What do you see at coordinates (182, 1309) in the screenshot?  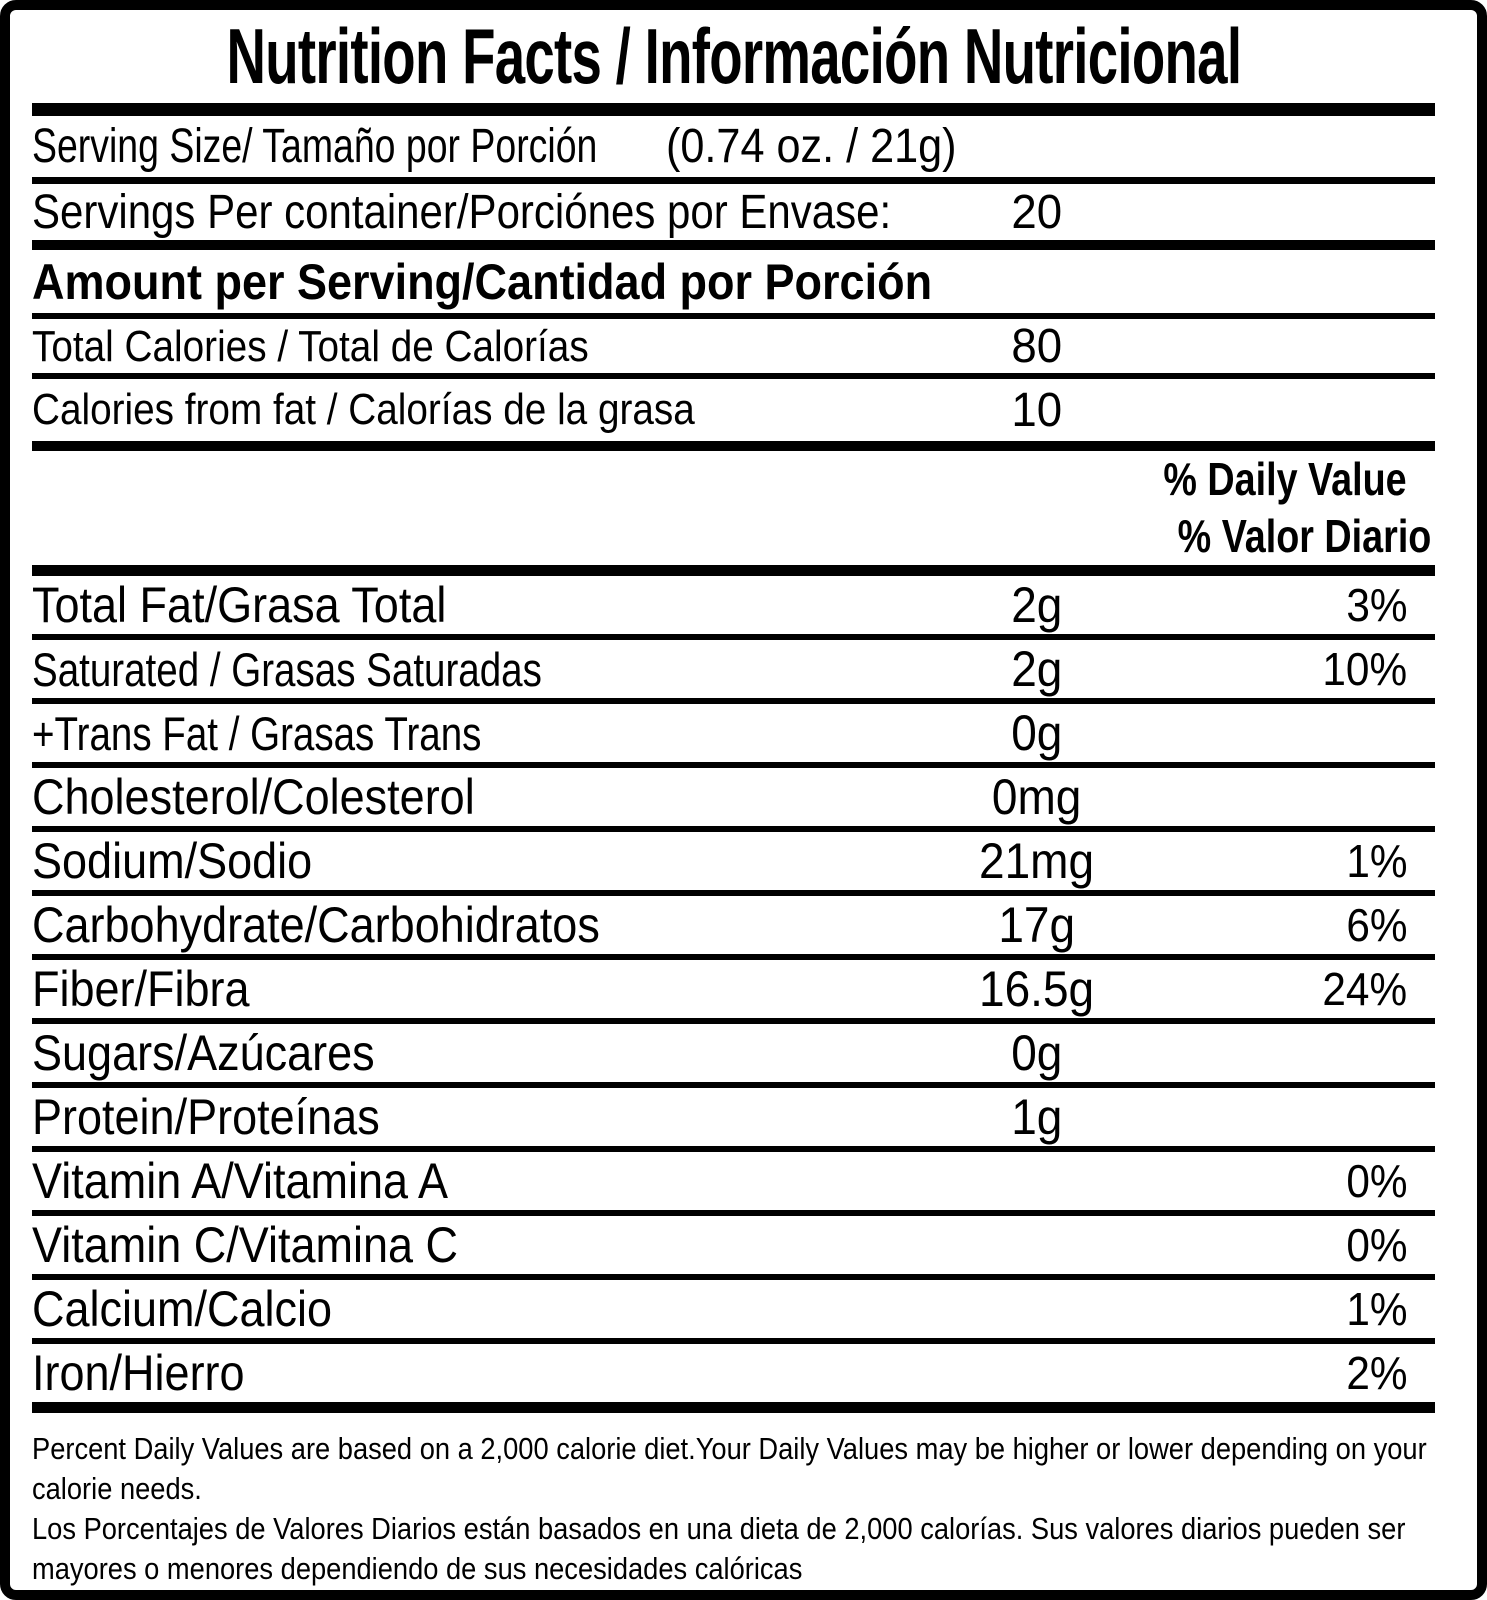 I see `nutrient-label: Calcium/Calcio` at bounding box center [182, 1309].